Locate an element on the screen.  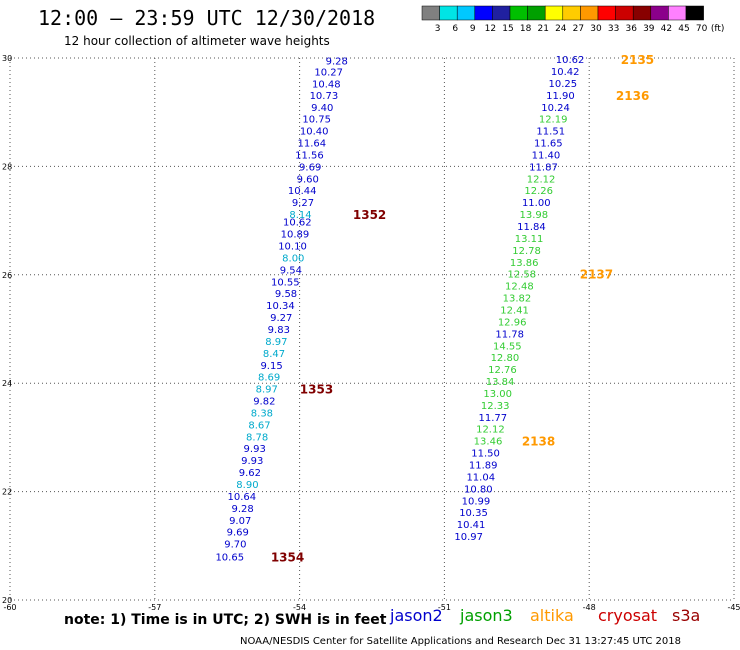
wave-height-value: 10.97 is located at coordinates (468, 537).